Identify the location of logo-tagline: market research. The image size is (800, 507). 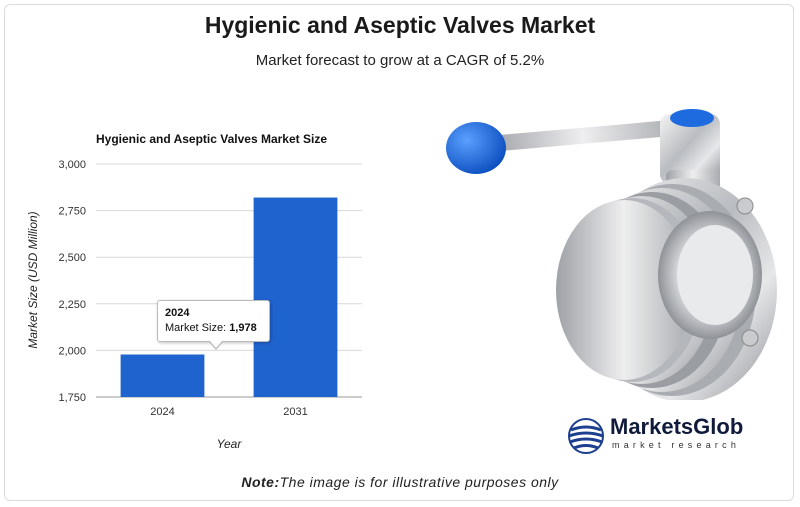
(676, 445).